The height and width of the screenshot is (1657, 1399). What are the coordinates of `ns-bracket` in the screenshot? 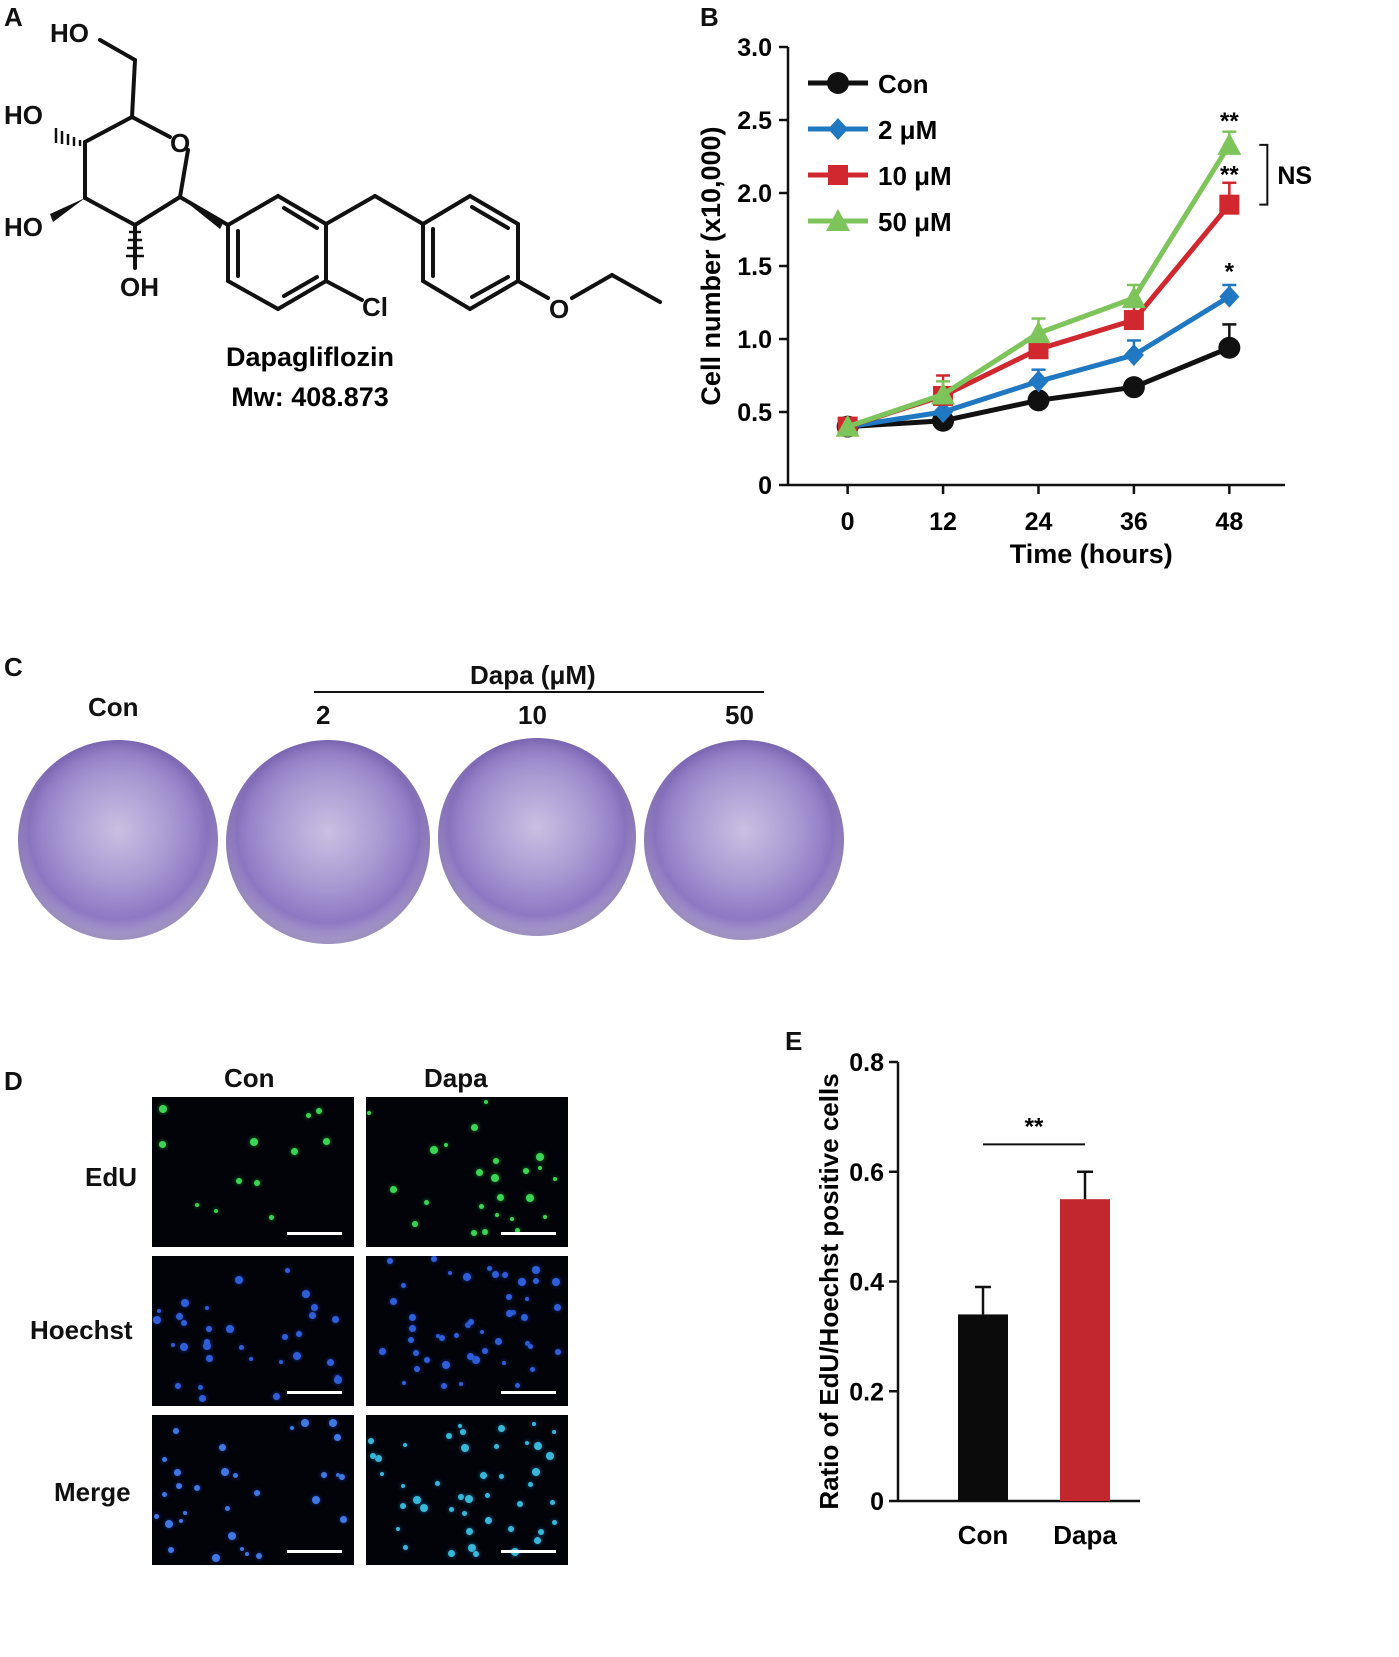 It's located at (1264, 174).